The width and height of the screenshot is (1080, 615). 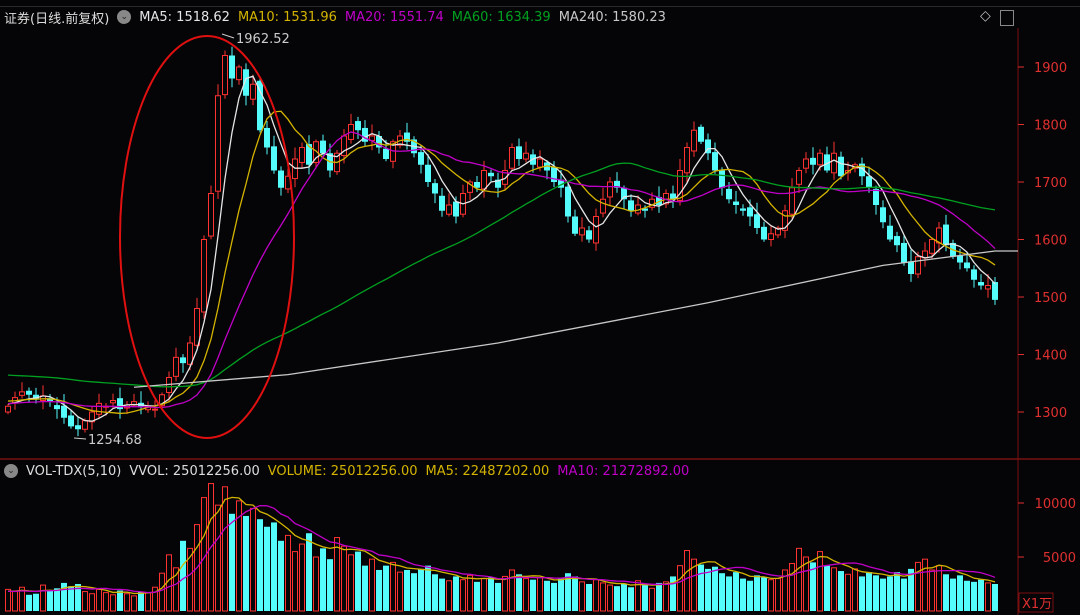 I want to click on high-label: 1962.52, so click(x=263, y=39).